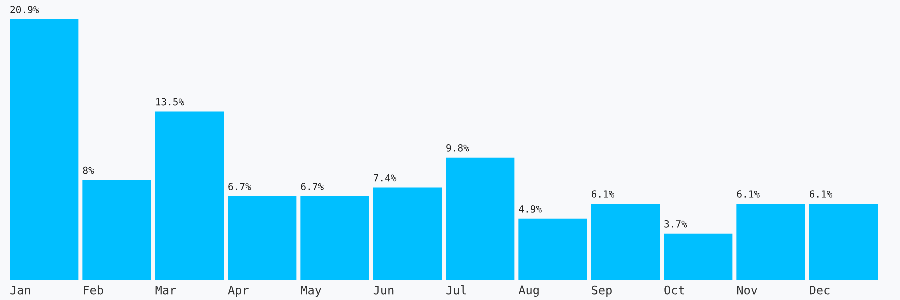 The width and height of the screenshot is (900, 300). What do you see at coordinates (238, 292) in the screenshot?
I see `x-tick-label: Apr` at bounding box center [238, 292].